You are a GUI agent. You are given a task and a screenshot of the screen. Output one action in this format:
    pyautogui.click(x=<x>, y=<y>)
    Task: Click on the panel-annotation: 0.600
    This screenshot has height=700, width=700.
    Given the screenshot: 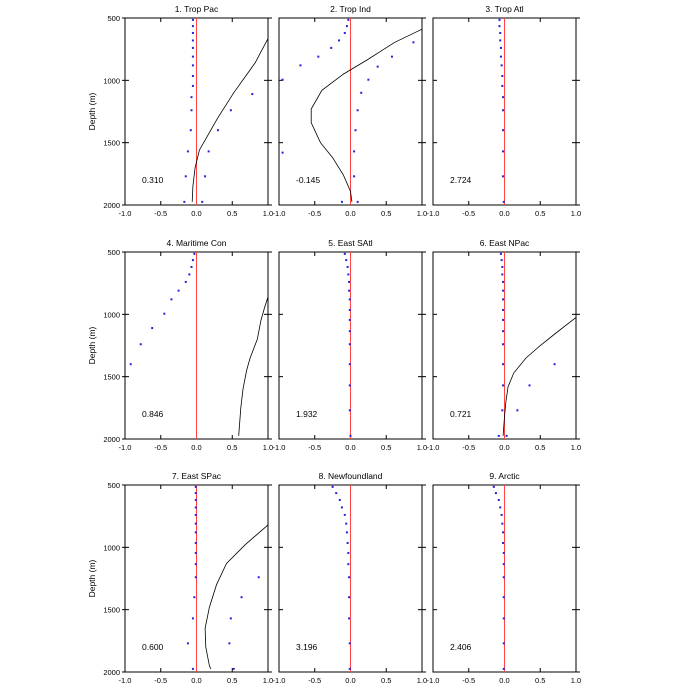 What is the action you would take?
    pyautogui.click(x=153, y=647)
    